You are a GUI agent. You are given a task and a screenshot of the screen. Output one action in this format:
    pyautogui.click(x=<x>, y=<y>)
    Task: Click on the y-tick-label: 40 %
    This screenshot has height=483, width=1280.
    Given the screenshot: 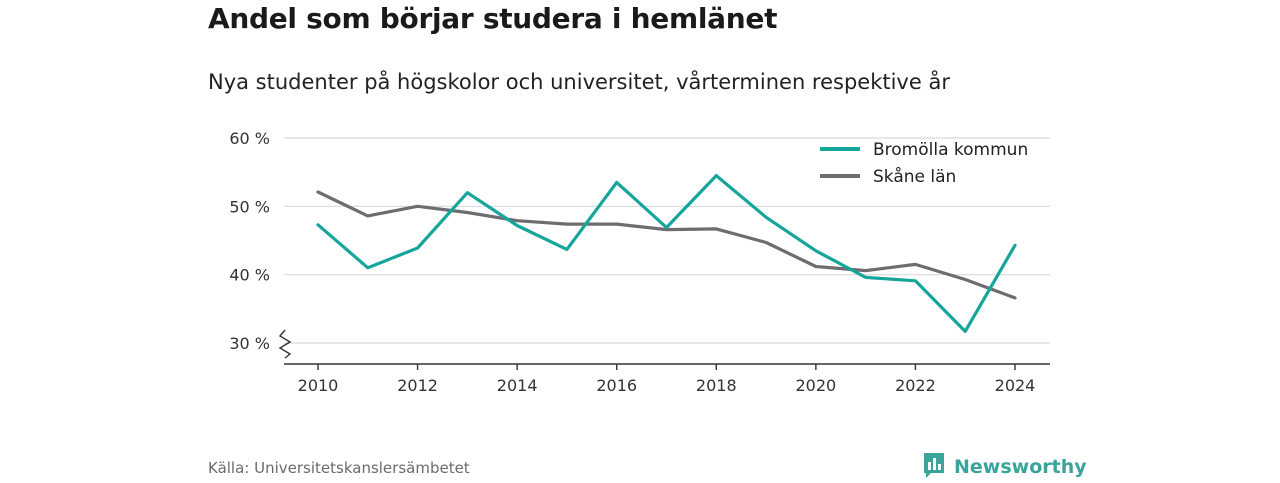 What is the action you would take?
    pyautogui.click(x=249, y=275)
    